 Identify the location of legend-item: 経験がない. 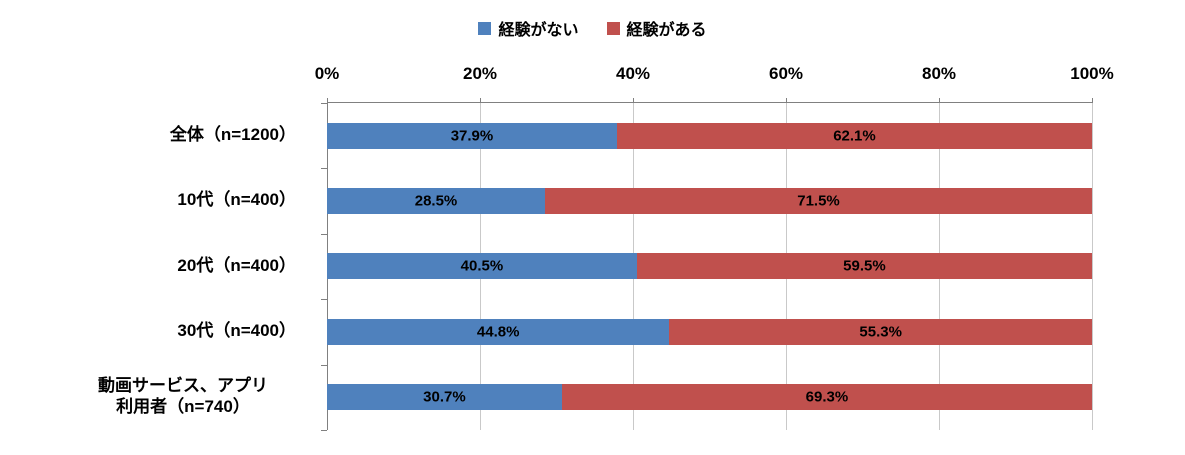
(528, 28).